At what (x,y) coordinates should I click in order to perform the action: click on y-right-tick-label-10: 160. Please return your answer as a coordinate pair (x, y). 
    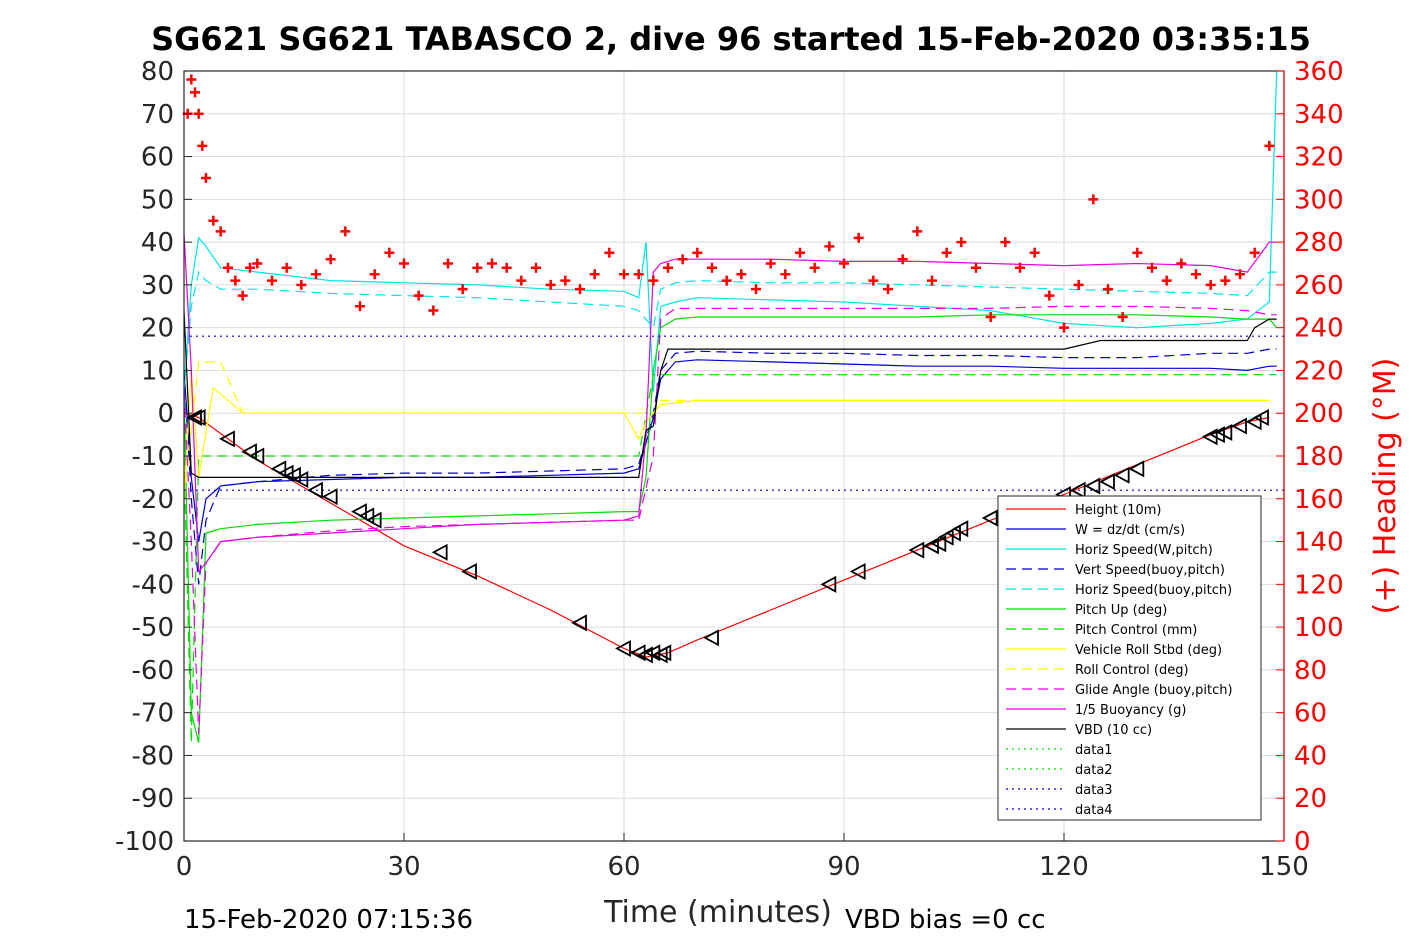
    Looking at the image, I should click on (1319, 500).